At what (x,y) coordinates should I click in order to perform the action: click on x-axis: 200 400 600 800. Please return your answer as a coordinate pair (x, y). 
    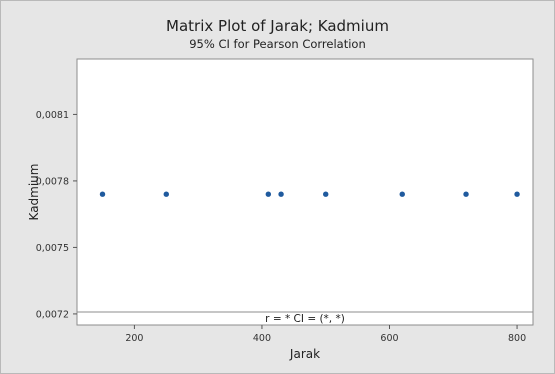
    Looking at the image, I should click on (325, 334).